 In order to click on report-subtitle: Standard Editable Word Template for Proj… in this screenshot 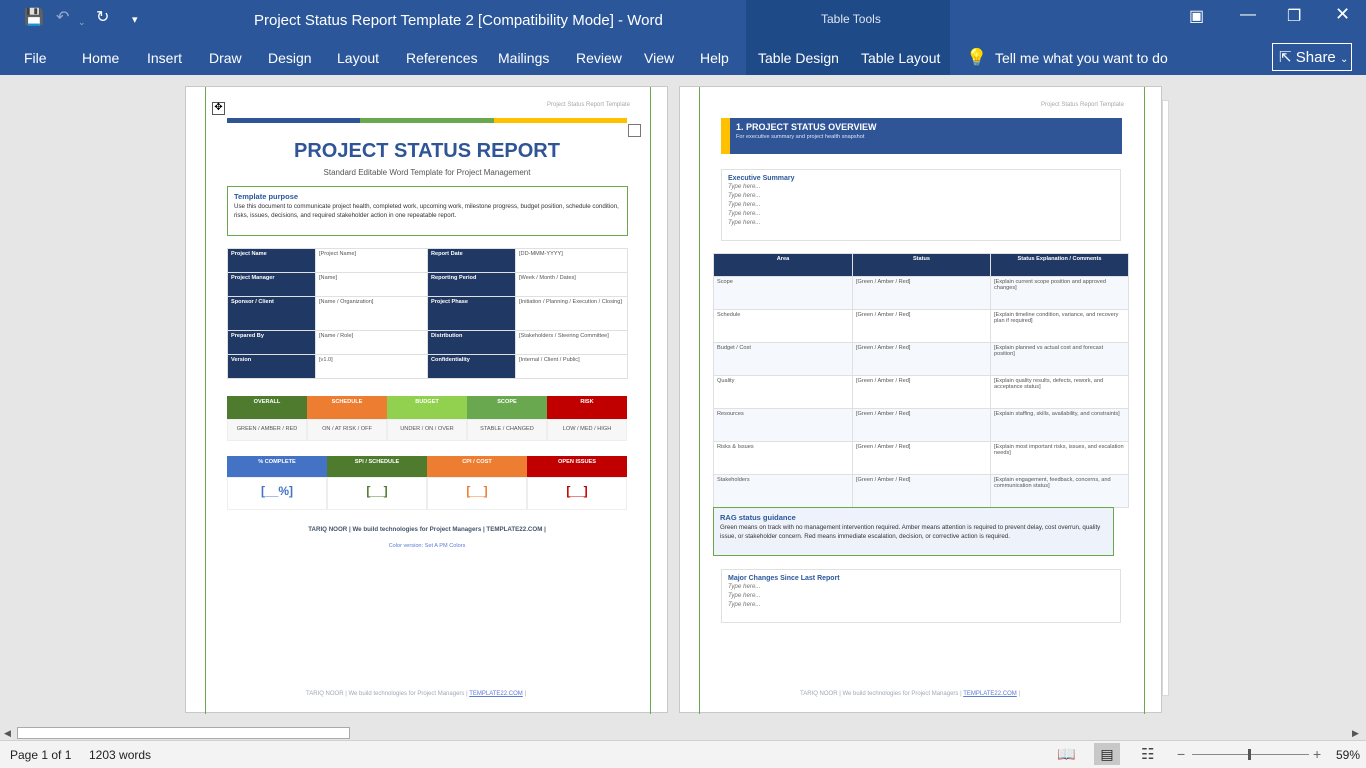, I will do `click(427, 172)`.